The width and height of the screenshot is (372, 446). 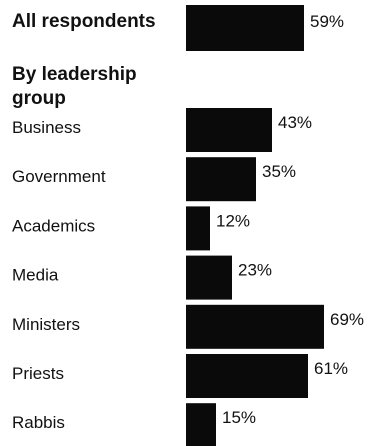 What do you see at coordinates (201, 424) in the screenshot?
I see `bar-rabbis` at bounding box center [201, 424].